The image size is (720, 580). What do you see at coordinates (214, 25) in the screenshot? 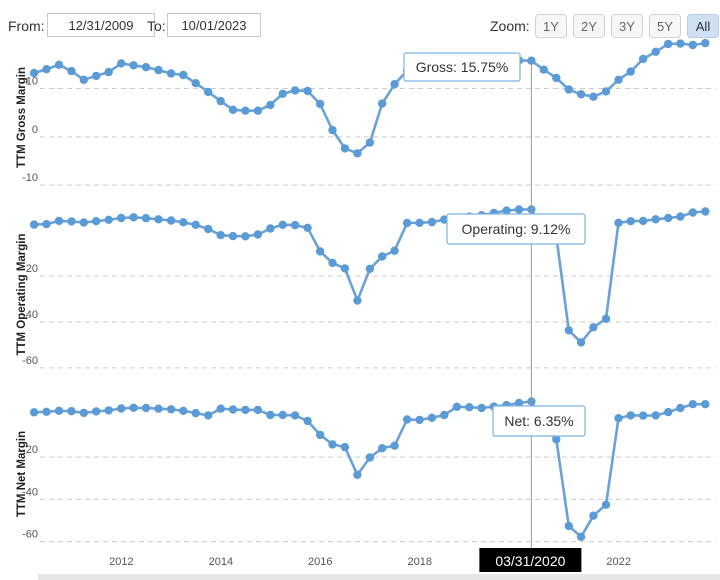
I see `to-date-input: 10/01/2023` at bounding box center [214, 25].